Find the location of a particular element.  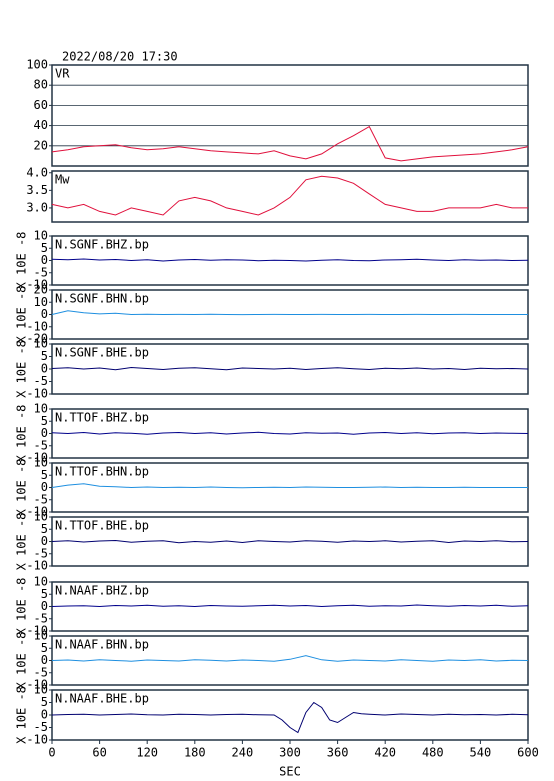

x-tick-label: 420 is located at coordinates (385, 753).